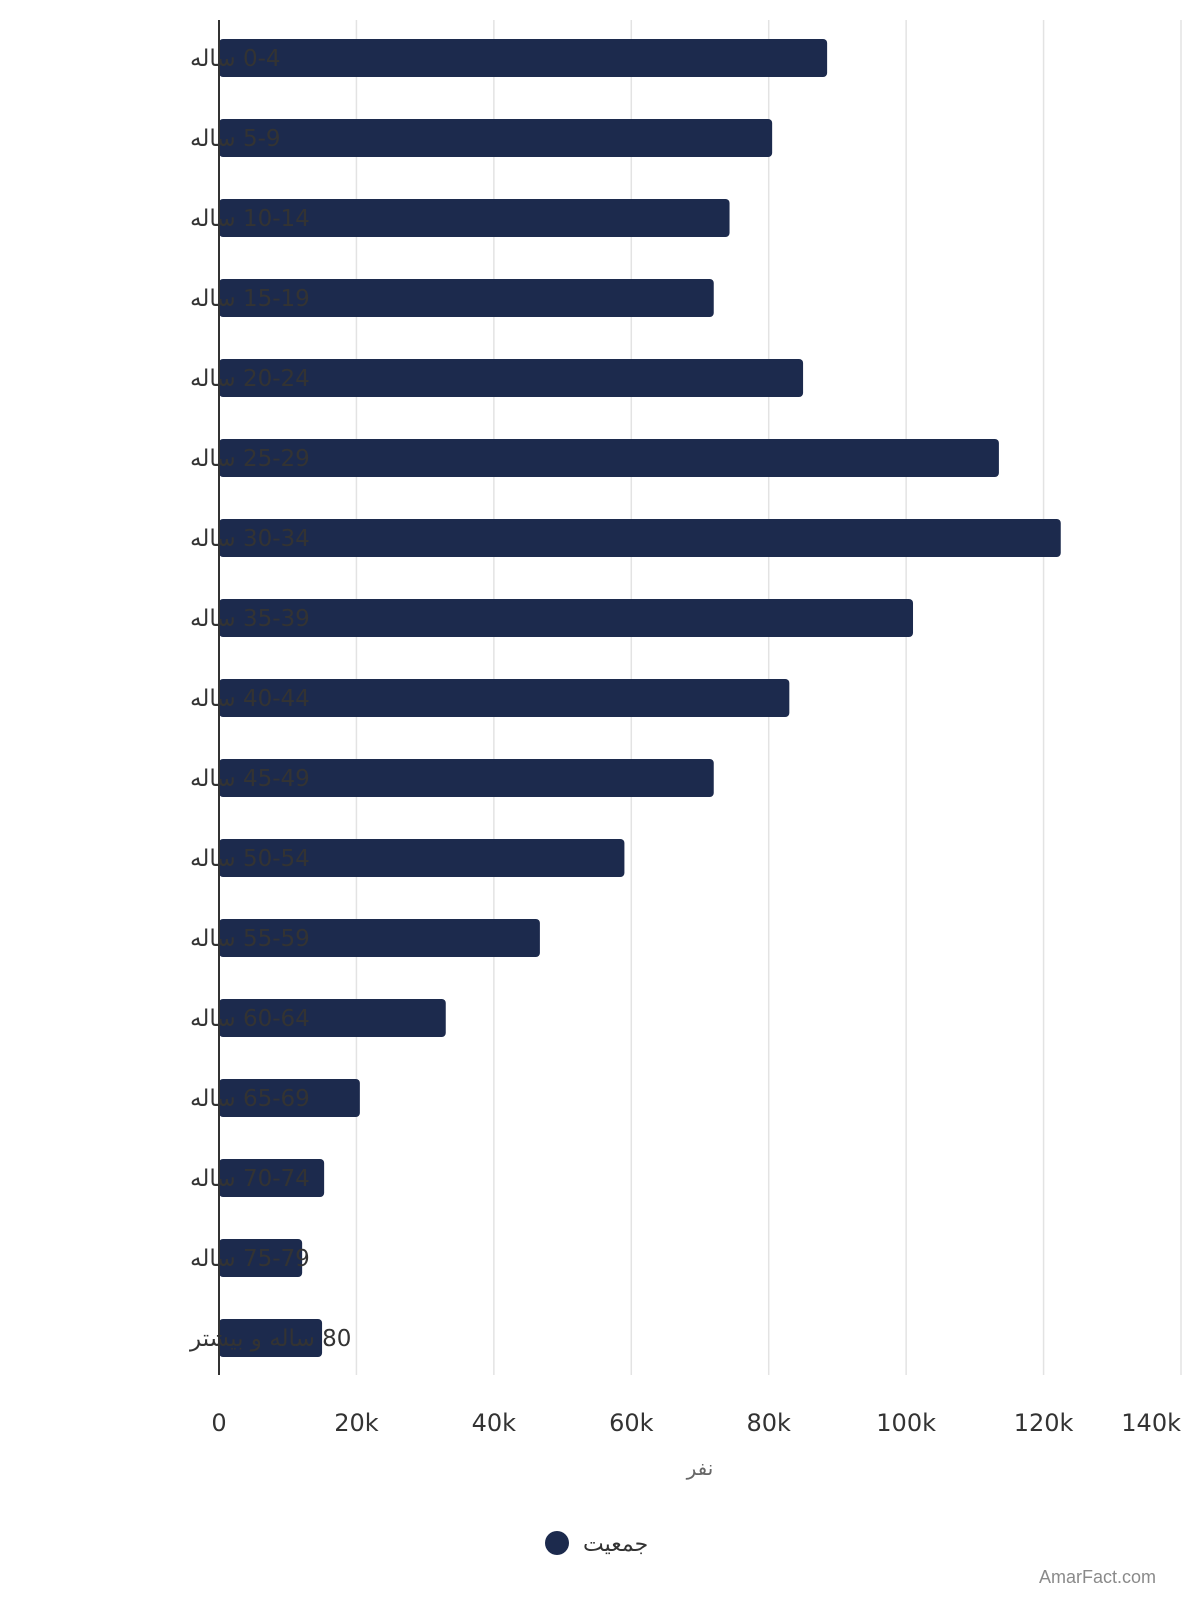 The height and width of the screenshot is (1600, 1200). What do you see at coordinates (250, 539) in the screenshot?
I see `category-label: 30-34 ساله` at bounding box center [250, 539].